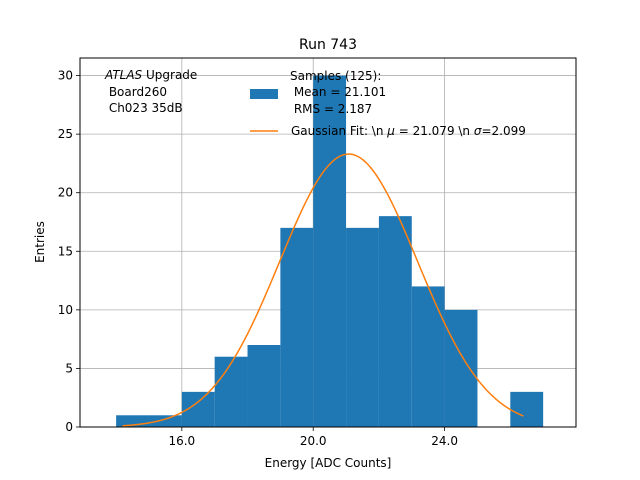  I want to click on annotation-atlas: ATLAS, so click(123, 75).